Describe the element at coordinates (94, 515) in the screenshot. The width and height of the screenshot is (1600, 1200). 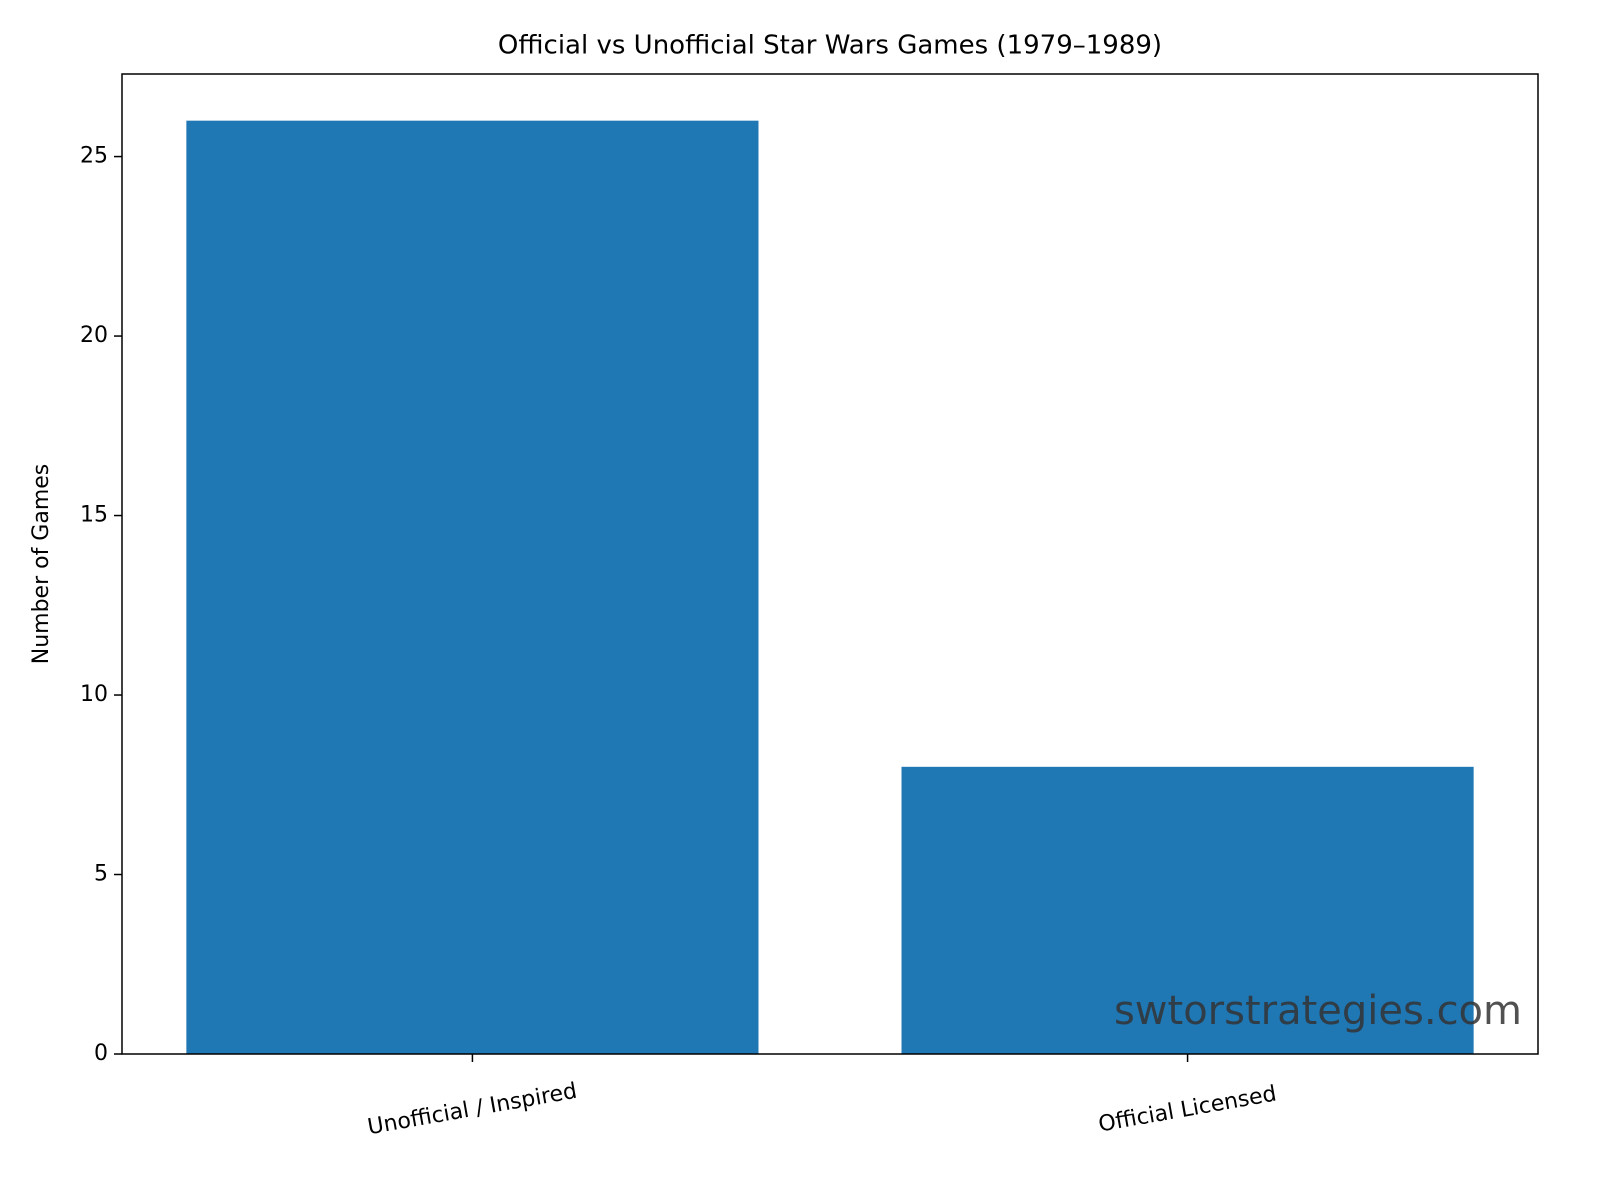
I see `y-tick-label: 15` at that location.